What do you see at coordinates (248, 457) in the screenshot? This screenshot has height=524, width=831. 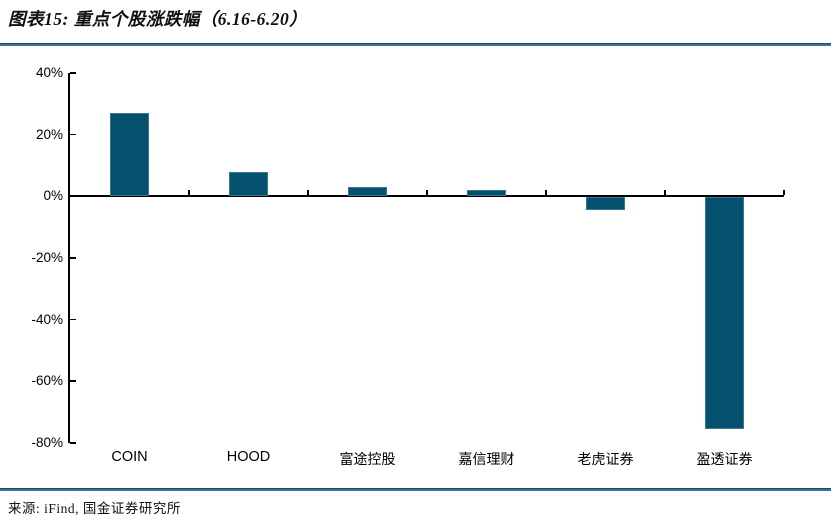 I see `category-label: HOOD` at bounding box center [248, 457].